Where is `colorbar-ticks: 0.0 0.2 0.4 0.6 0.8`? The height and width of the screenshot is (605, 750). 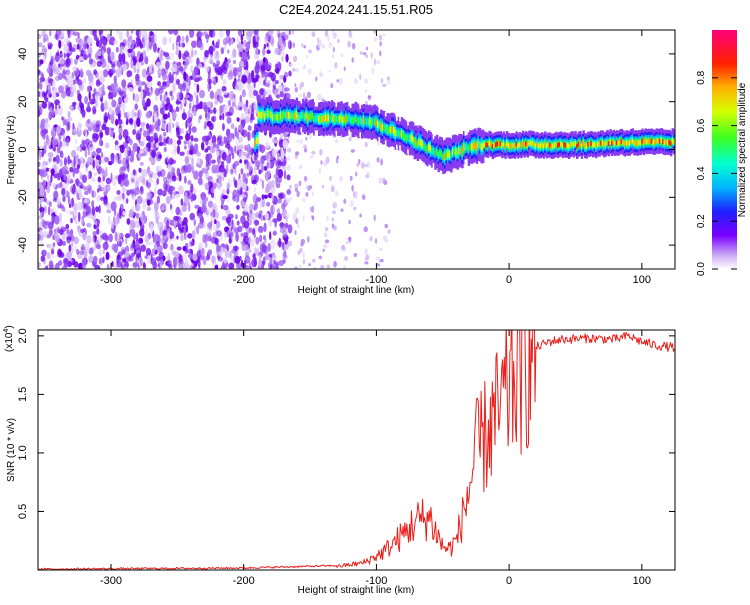
colorbar-ticks: 0.0 0.2 0.4 0.6 0.8 is located at coordinates (716, 173).